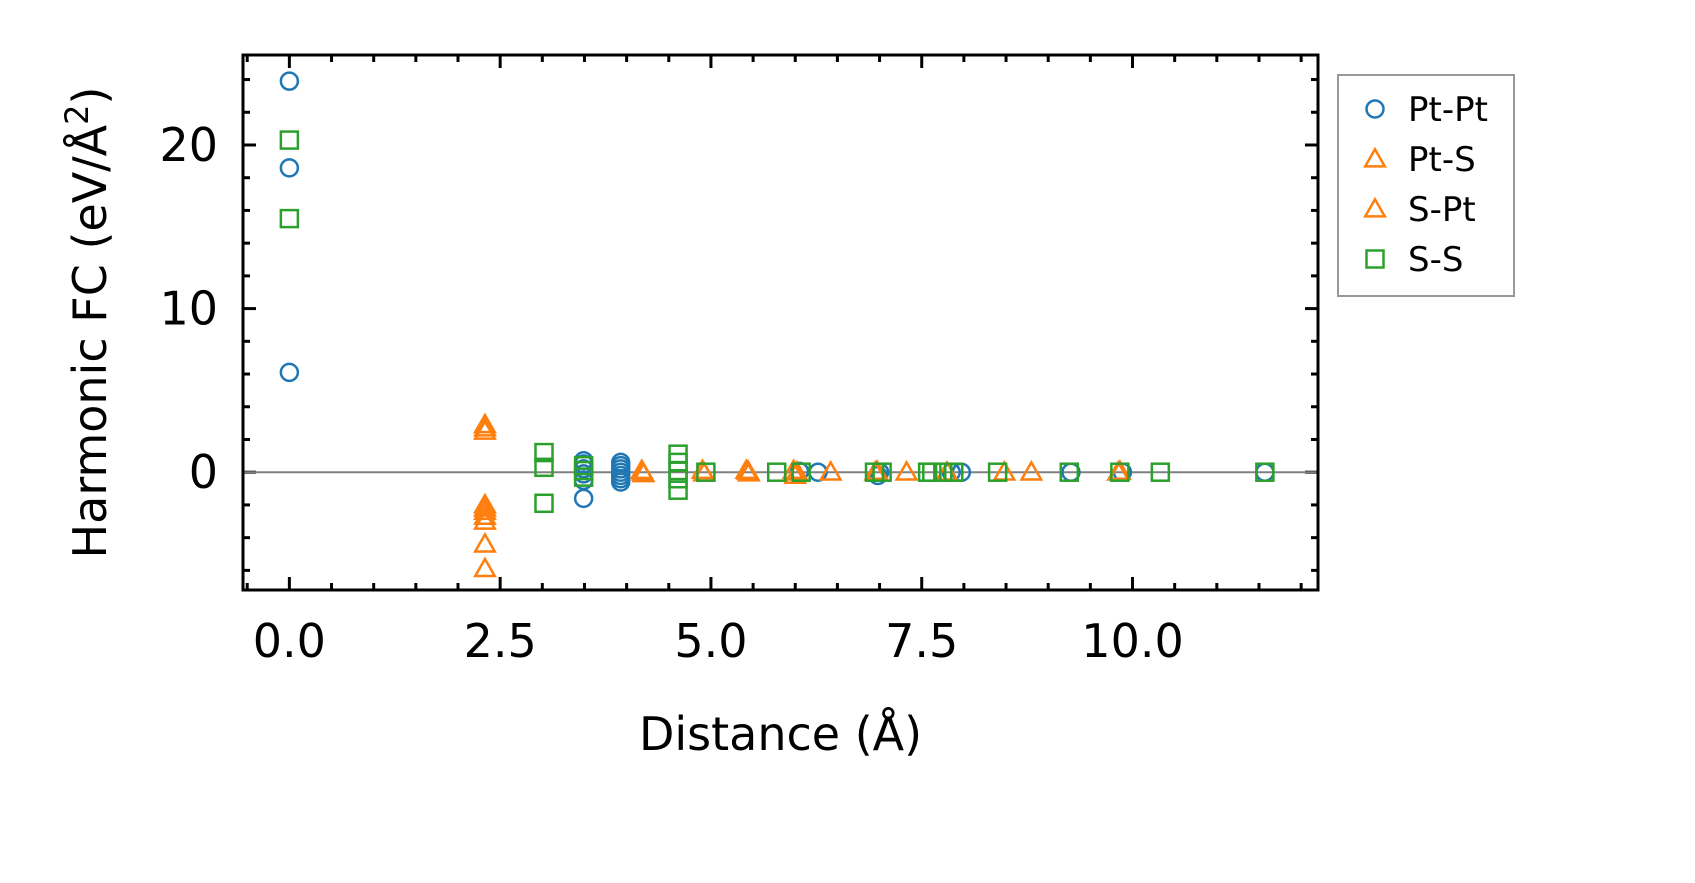  What do you see at coordinates (1448, 110) in the screenshot?
I see `legend-label: Pt-Pt` at bounding box center [1448, 110].